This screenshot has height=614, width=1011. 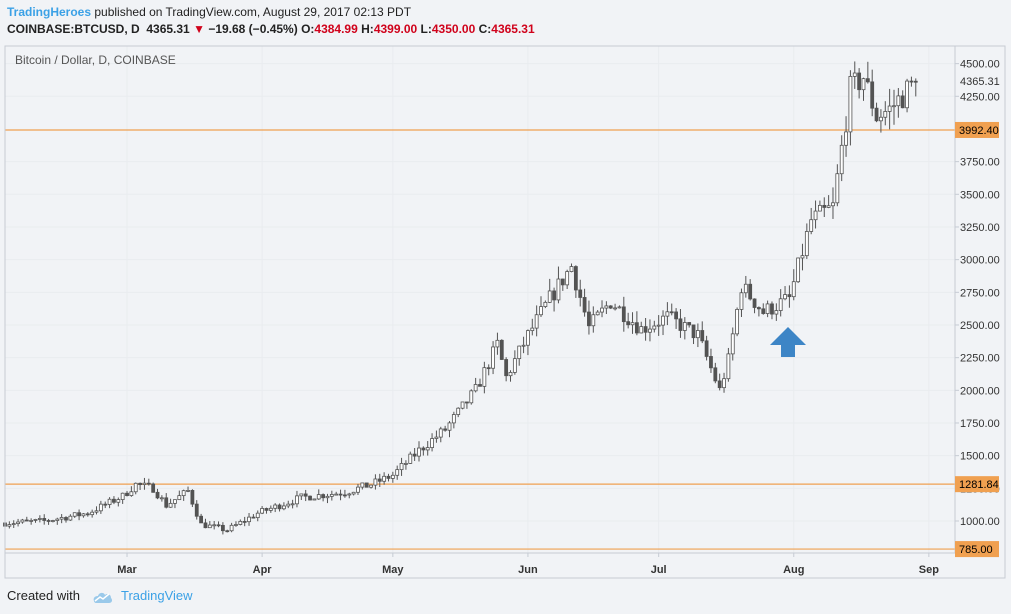 I want to click on x-tick-label: Mar, so click(x=127, y=570).